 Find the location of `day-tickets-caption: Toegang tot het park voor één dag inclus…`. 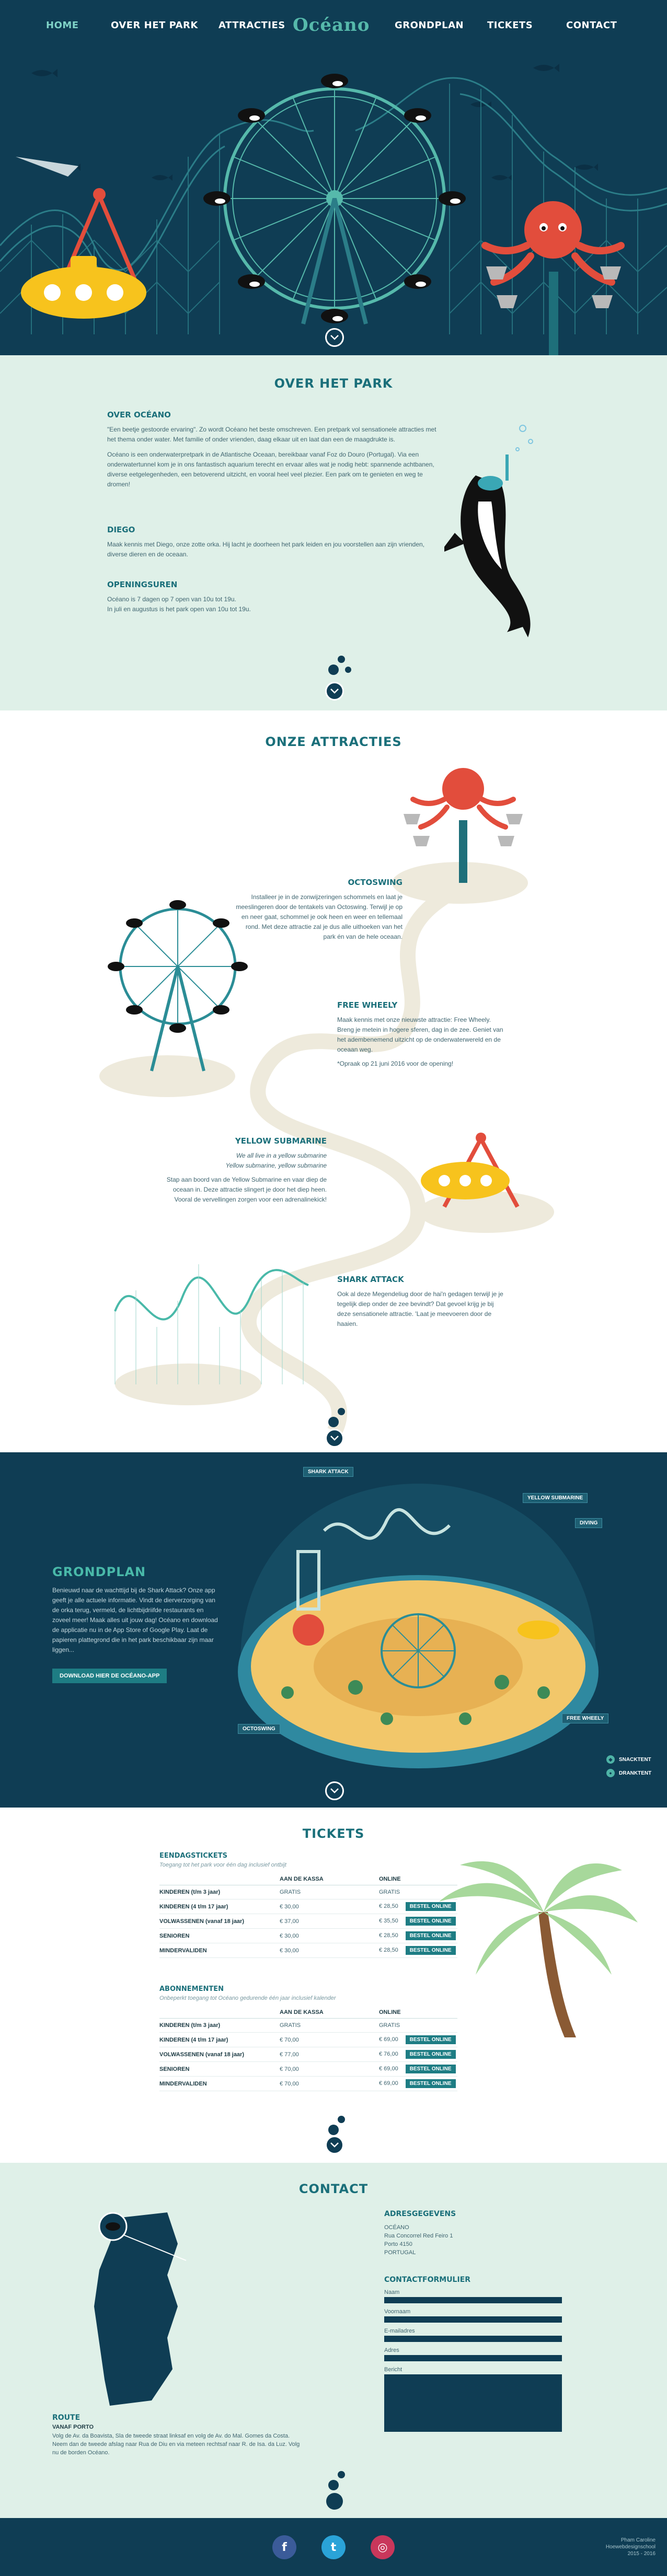

day-tickets-caption: Toegang tot het park voor één dag inclus… is located at coordinates (222, 1865).